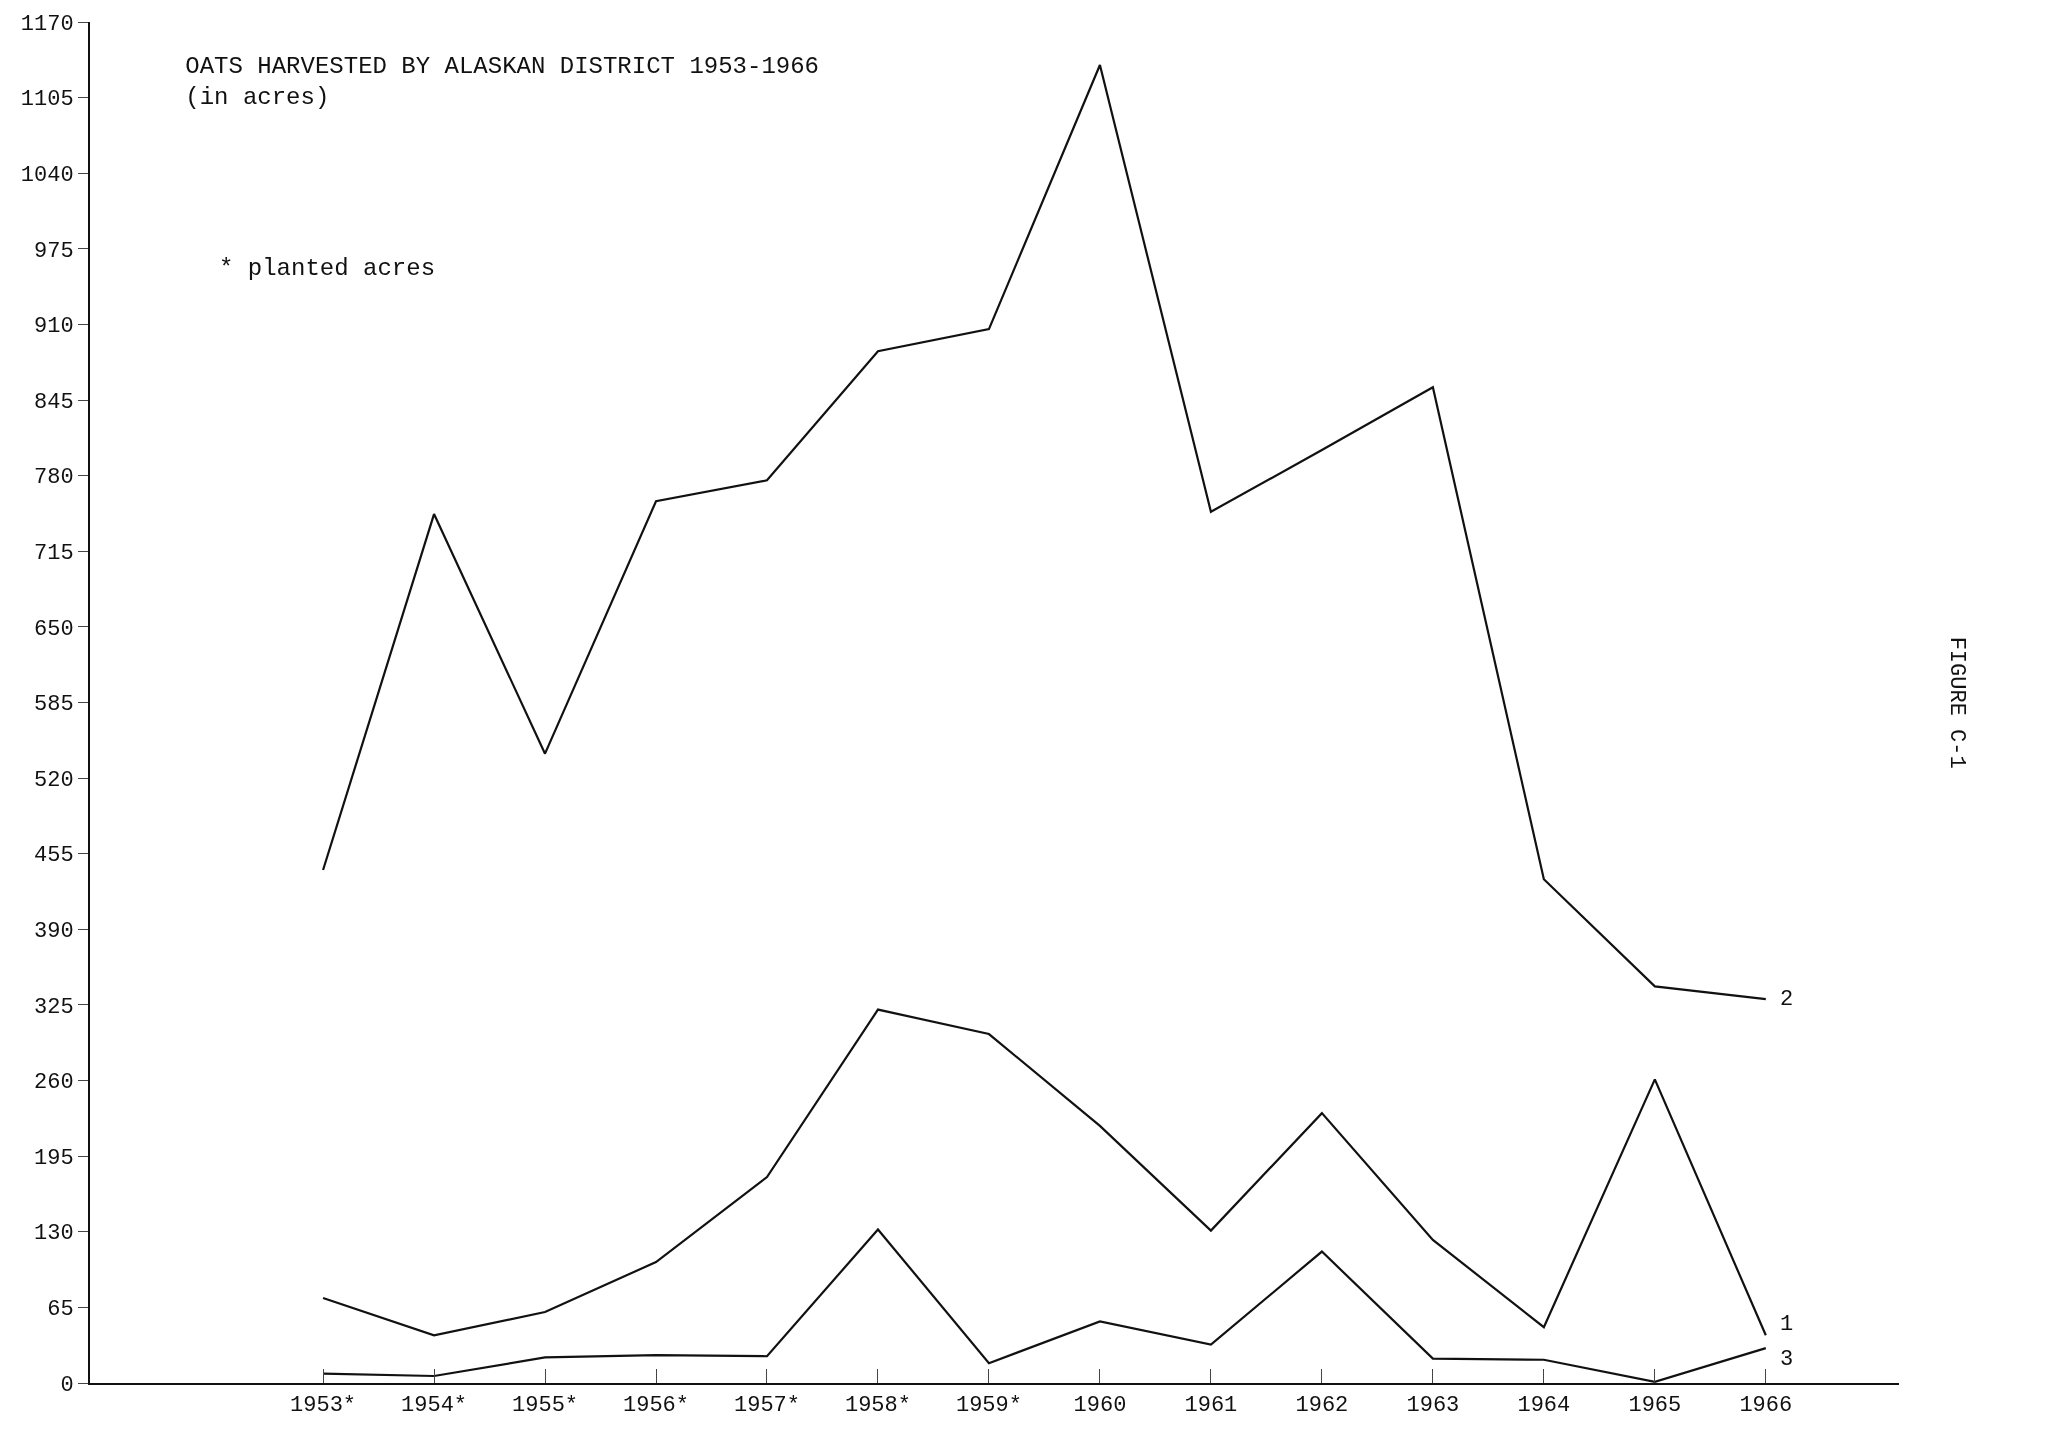  What do you see at coordinates (1100, 1406) in the screenshot?
I see `x-tick-label: 1960` at bounding box center [1100, 1406].